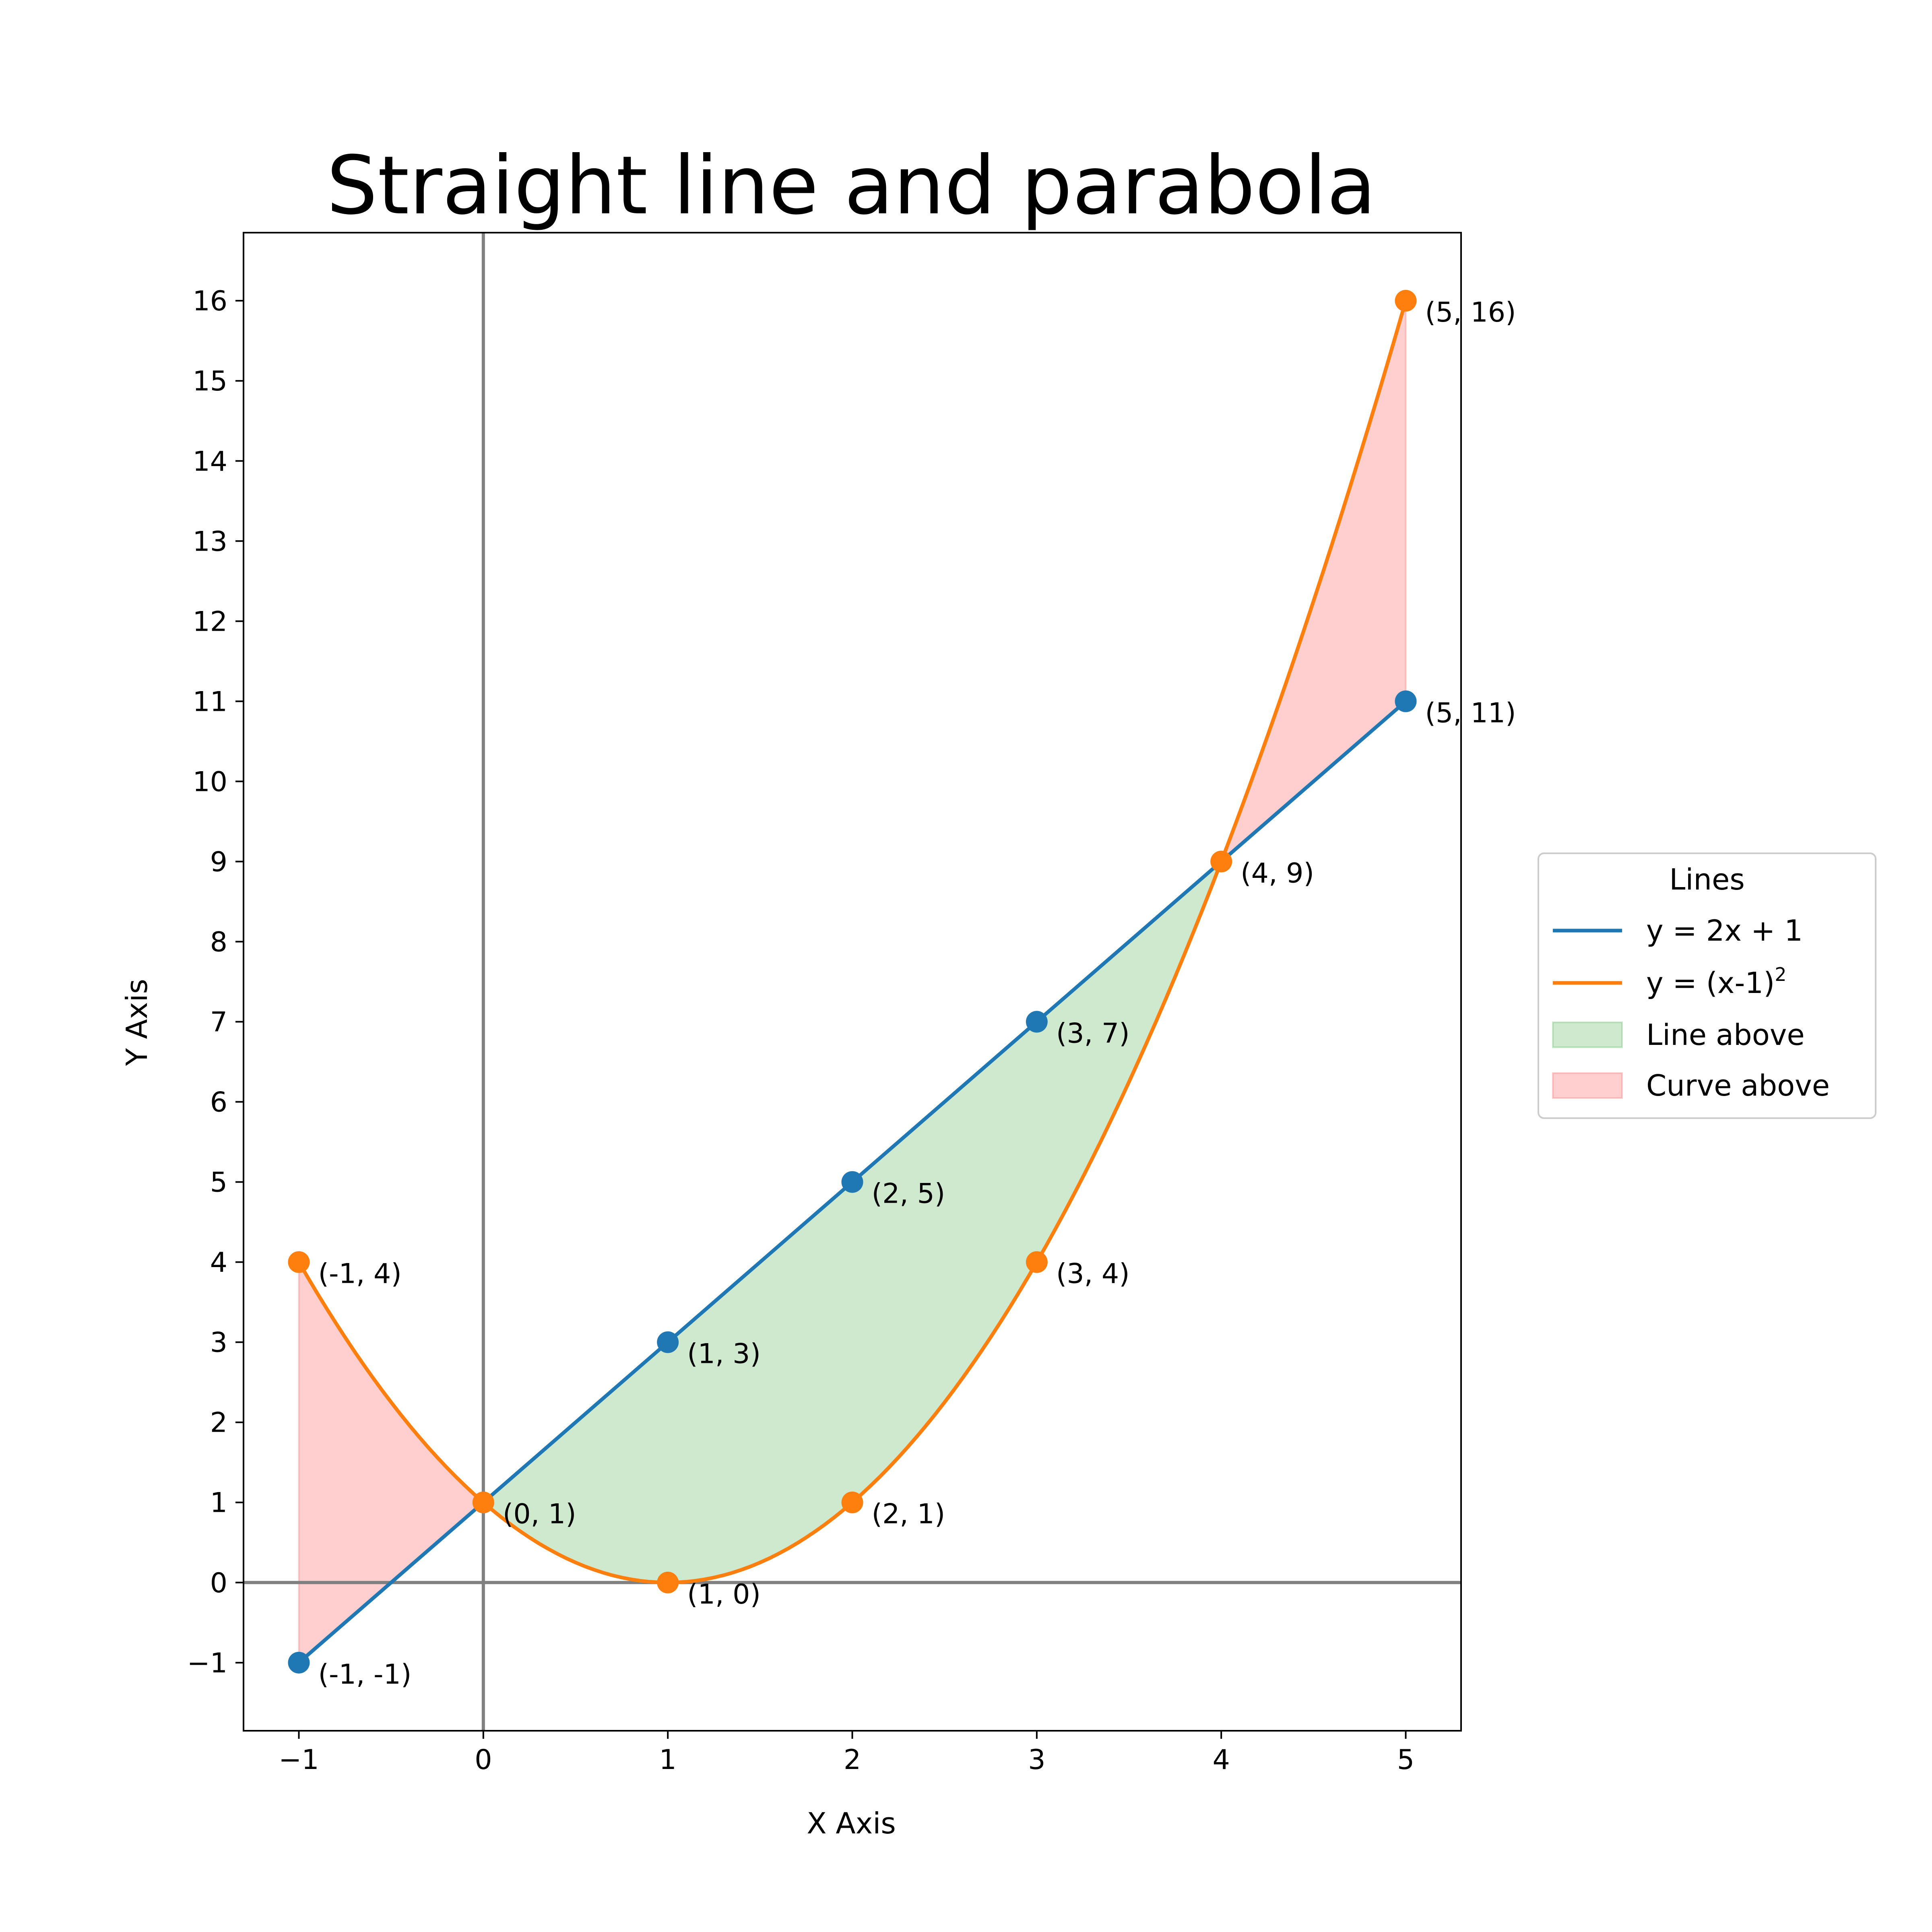 Image resolution: width=1932 pixels, height=1932 pixels. I want to click on legend-box, so click(1707, 985).